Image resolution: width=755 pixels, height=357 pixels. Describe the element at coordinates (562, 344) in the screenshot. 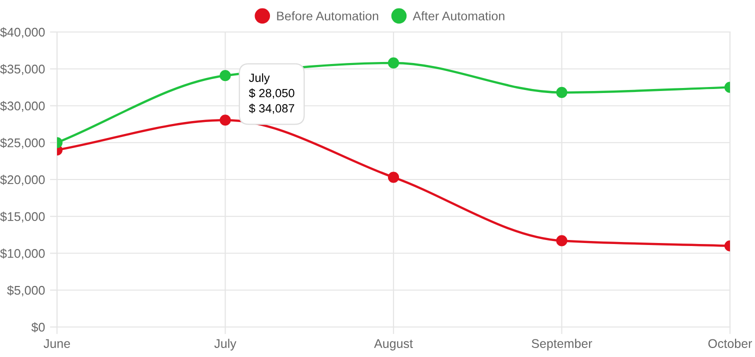

I see `x-tick-label: September` at that location.